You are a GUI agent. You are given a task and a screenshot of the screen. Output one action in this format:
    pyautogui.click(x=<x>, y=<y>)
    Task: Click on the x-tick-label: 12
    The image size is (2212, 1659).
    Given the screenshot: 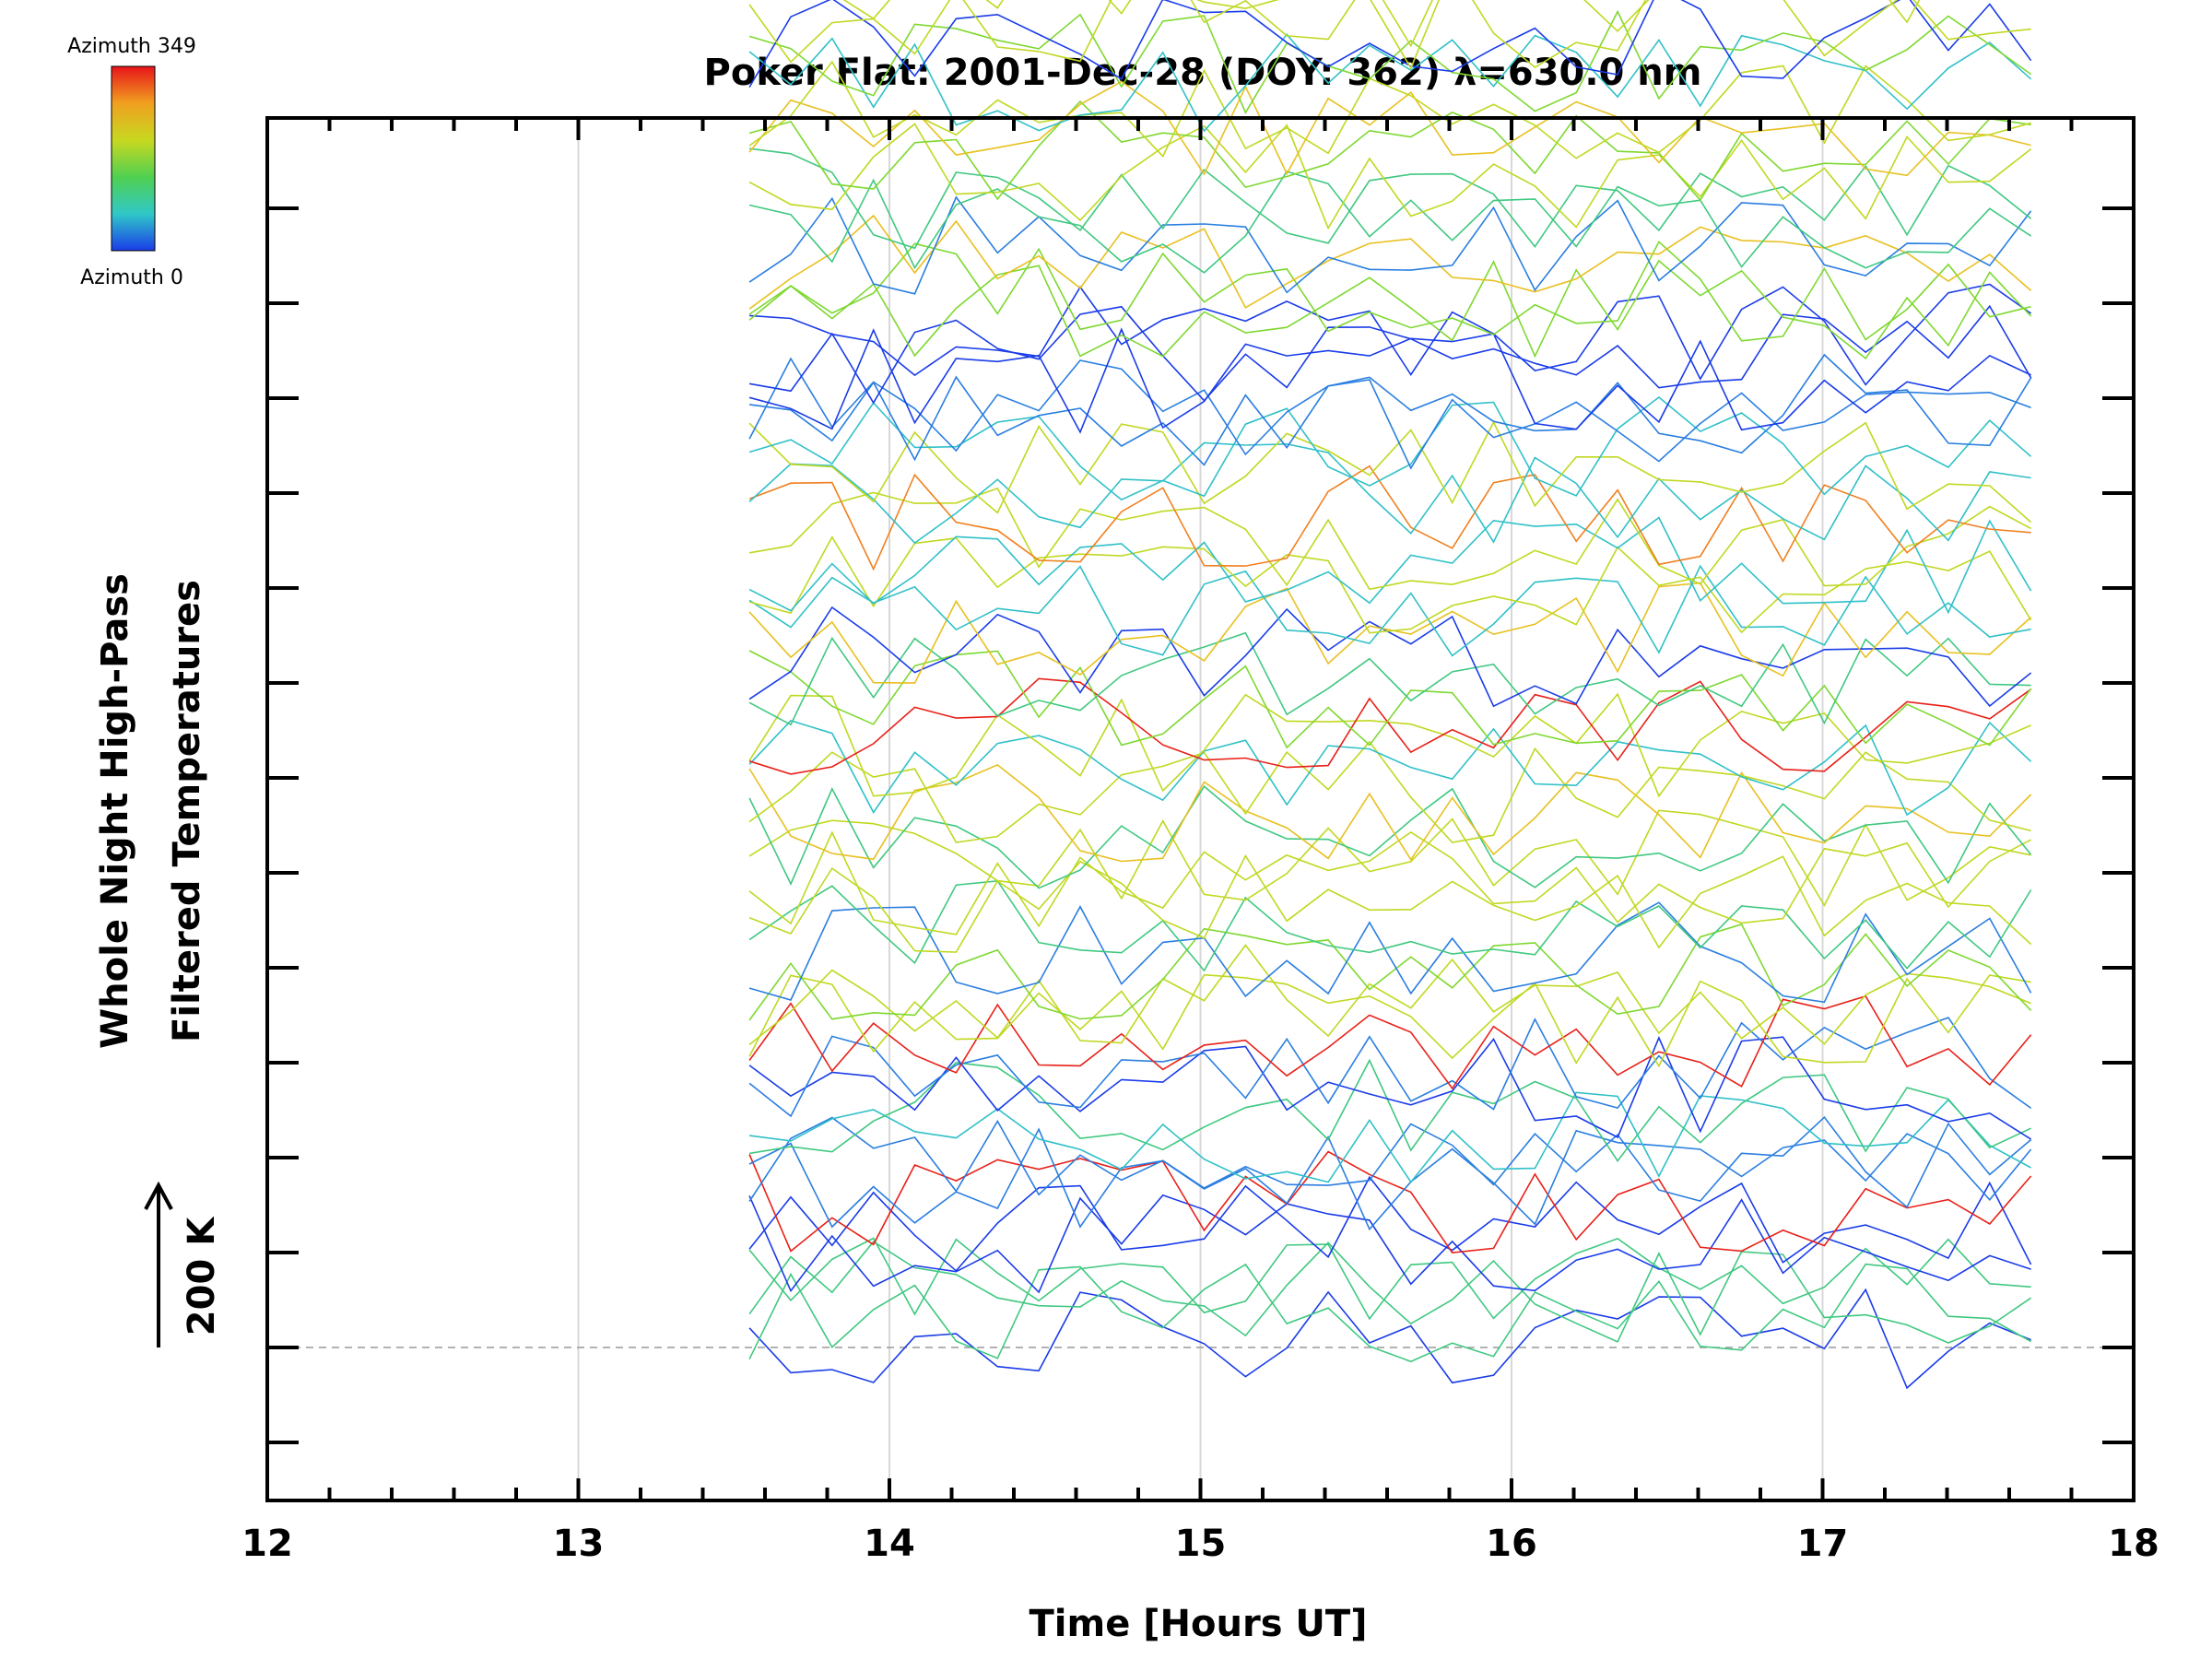 What is the action you would take?
    pyautogui.click(x=267, y=1544)
    